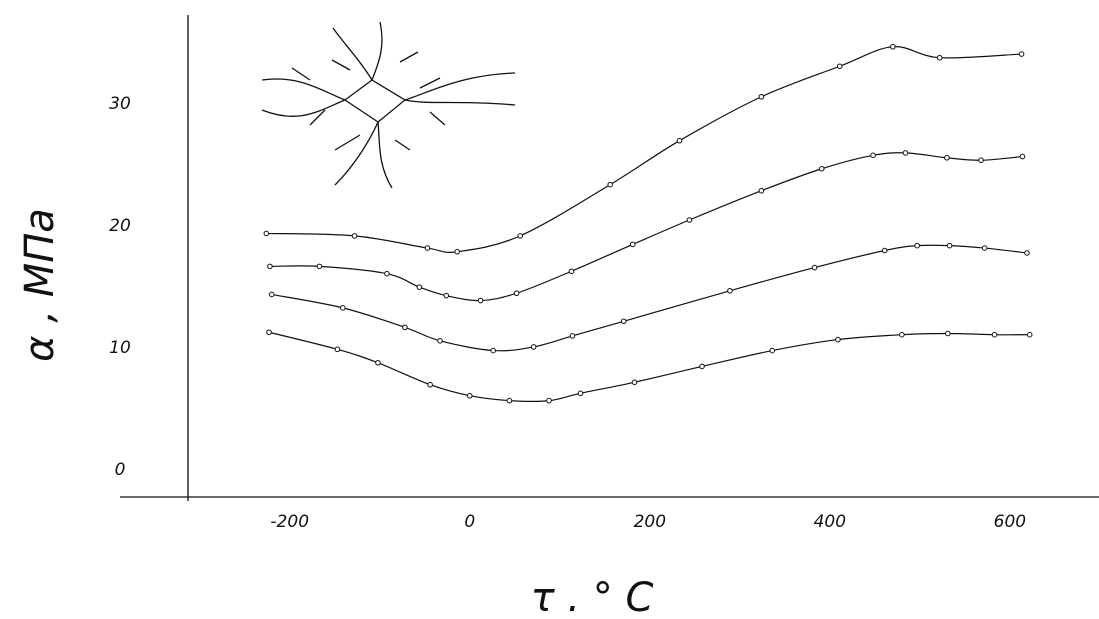  What do you see at coordinates (469, 522) in the screenshot?
I see `x-tick-label: 0` at bounding box center [469, 522].